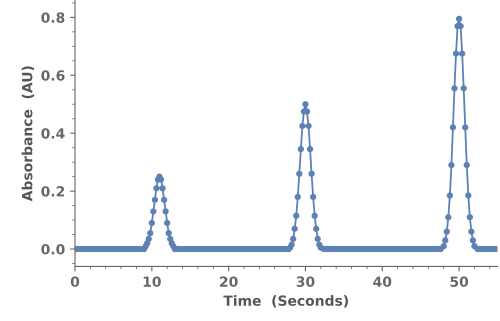 The width and height of the screenshot is (500, 321). I want to click on y-tick-label: 0.6, so click(53, 75).